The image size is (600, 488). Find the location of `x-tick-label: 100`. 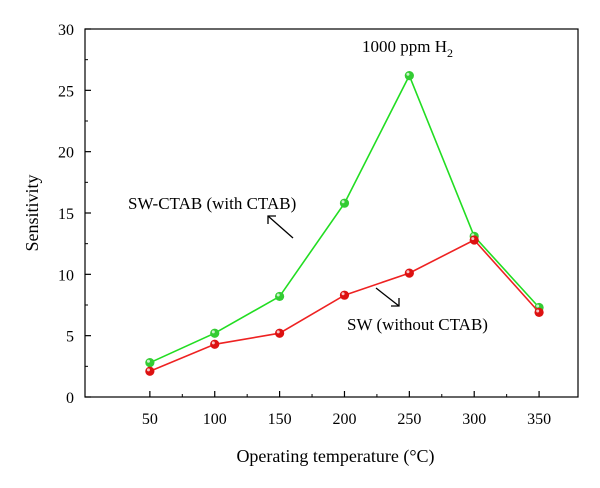

x-tick-label: 100 is located at coordinates (215, 419).